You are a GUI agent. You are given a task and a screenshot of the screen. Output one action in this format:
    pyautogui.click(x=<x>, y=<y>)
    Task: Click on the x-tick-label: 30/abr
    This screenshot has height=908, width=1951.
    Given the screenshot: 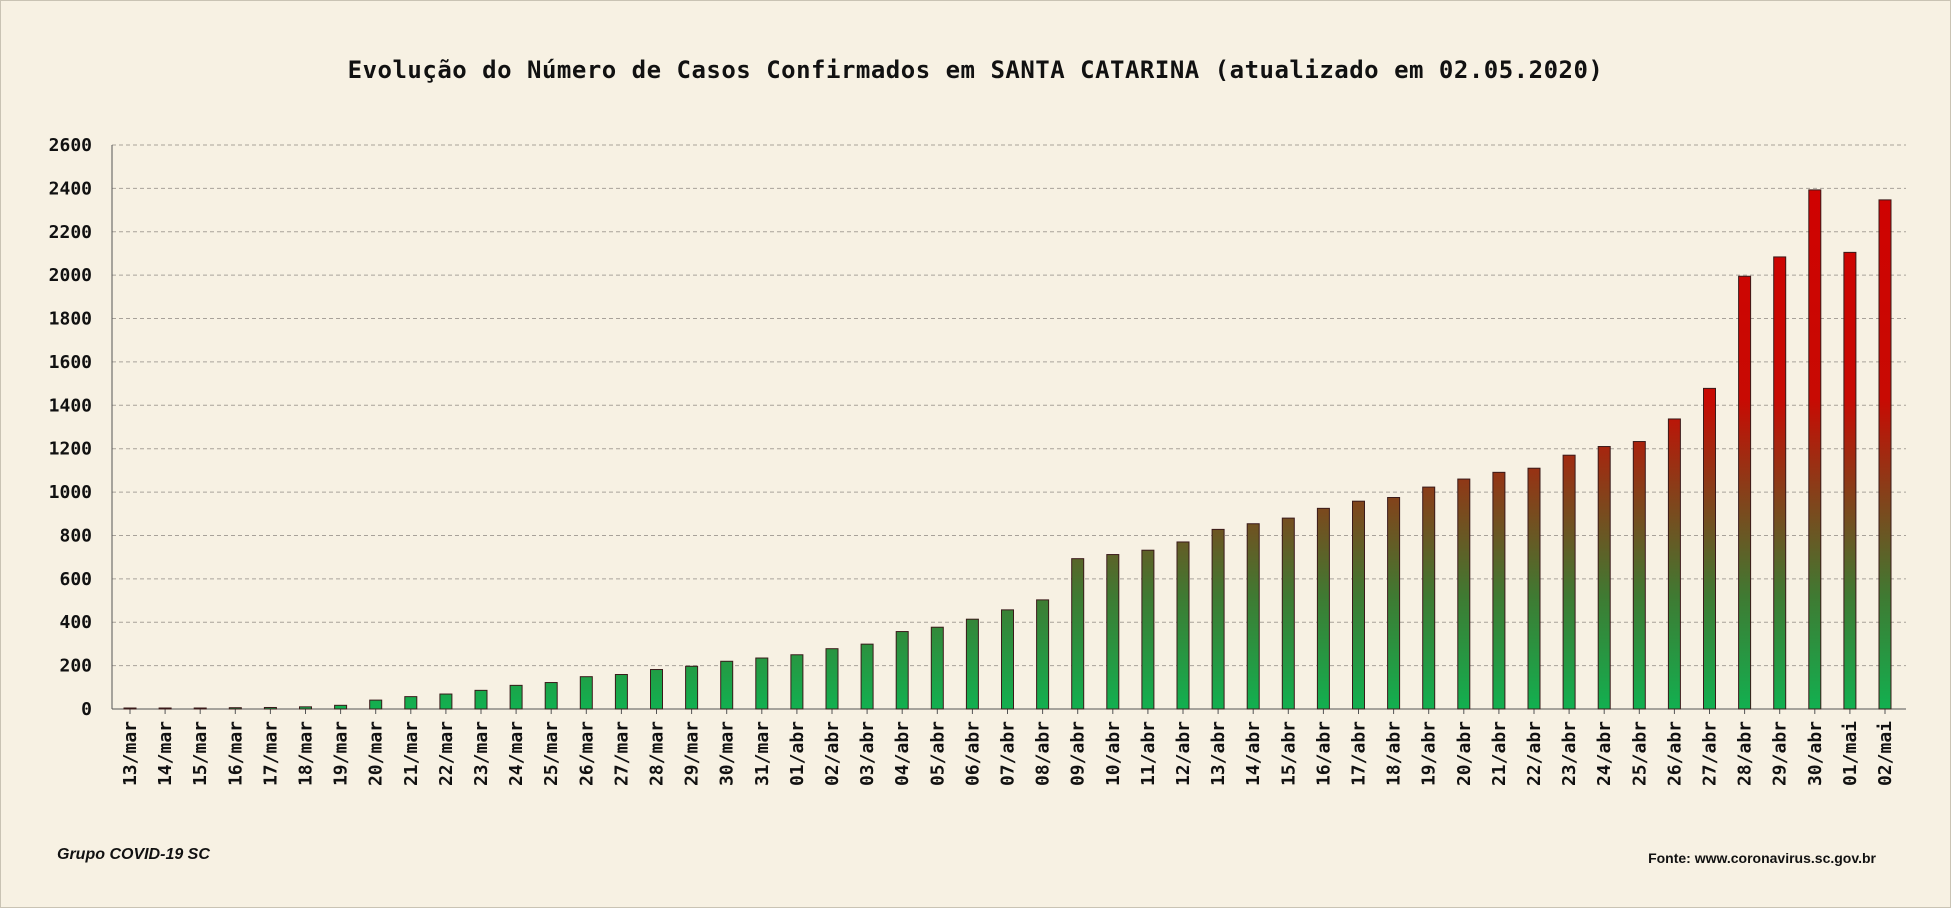 What is the action you would take?
    pyautogui.click(x=1815, y=753)
    